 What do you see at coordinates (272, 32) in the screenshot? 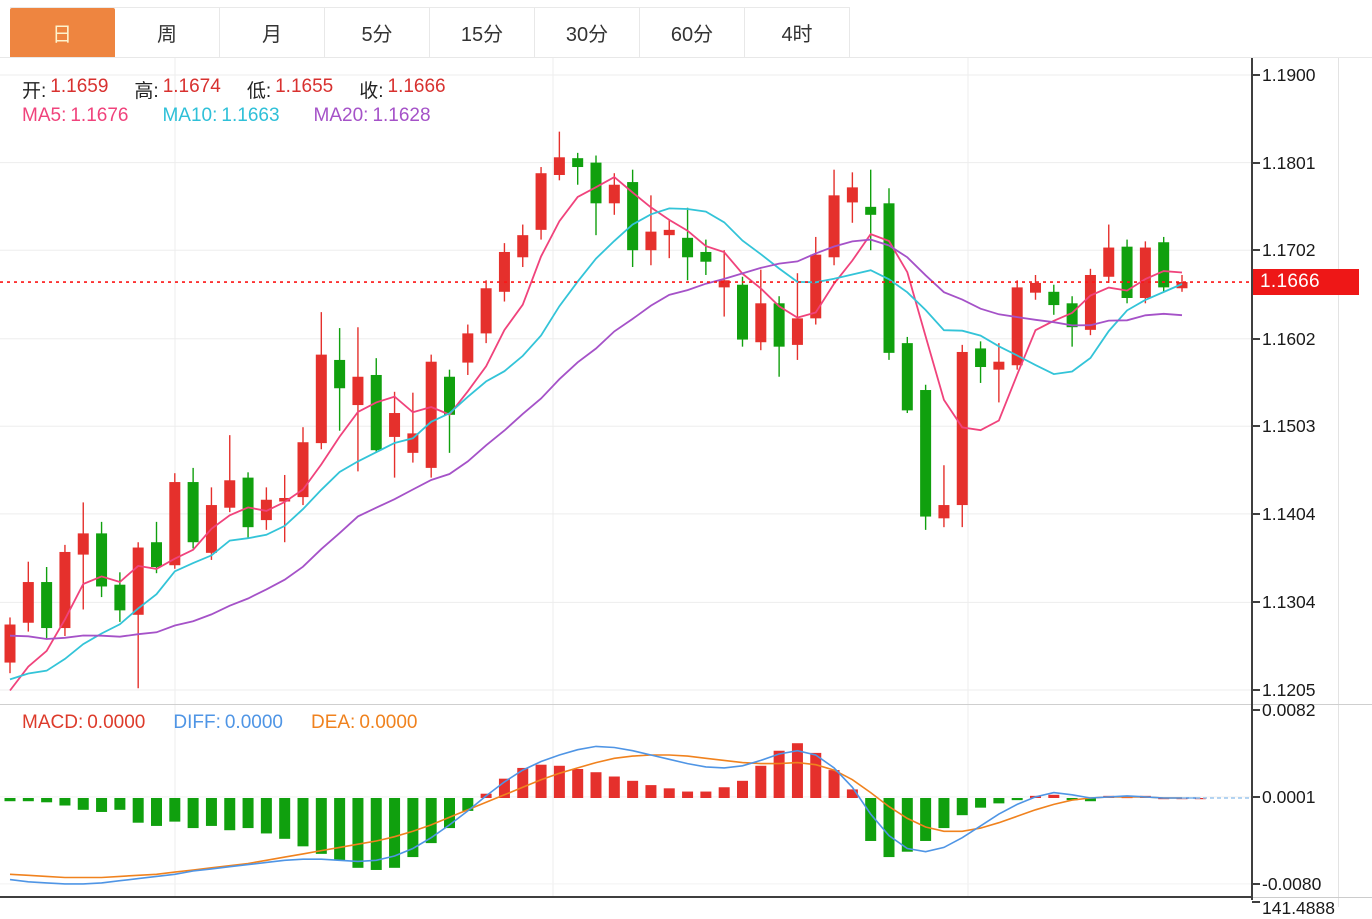
I see `tab-timeframe-2: 月` at bounding box center [272, 32].